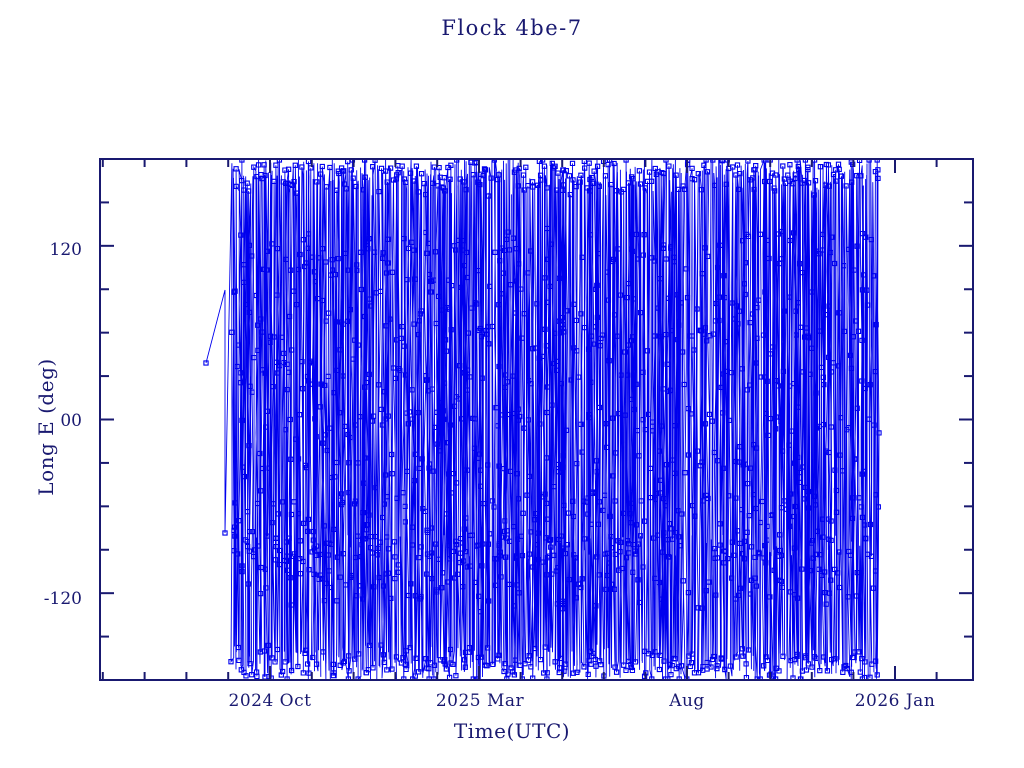 The width and height of the screenshot is (1024, 768). I want to click on y-tick-label-0: 00, so click(71, 421).